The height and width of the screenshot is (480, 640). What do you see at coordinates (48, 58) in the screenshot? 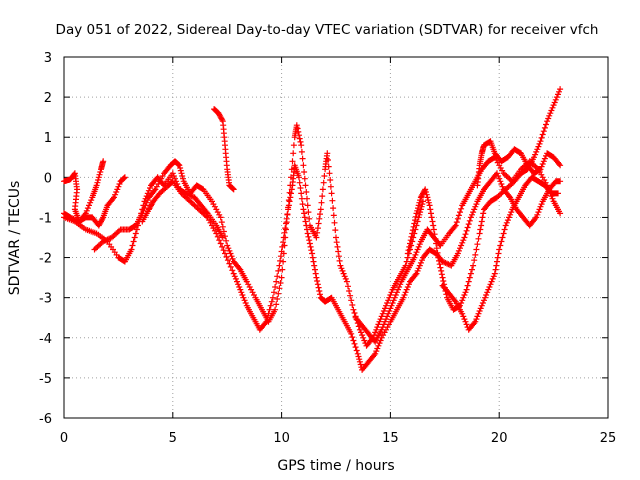
I see `y-tick-label: 3` at bounding box center [48, 58].